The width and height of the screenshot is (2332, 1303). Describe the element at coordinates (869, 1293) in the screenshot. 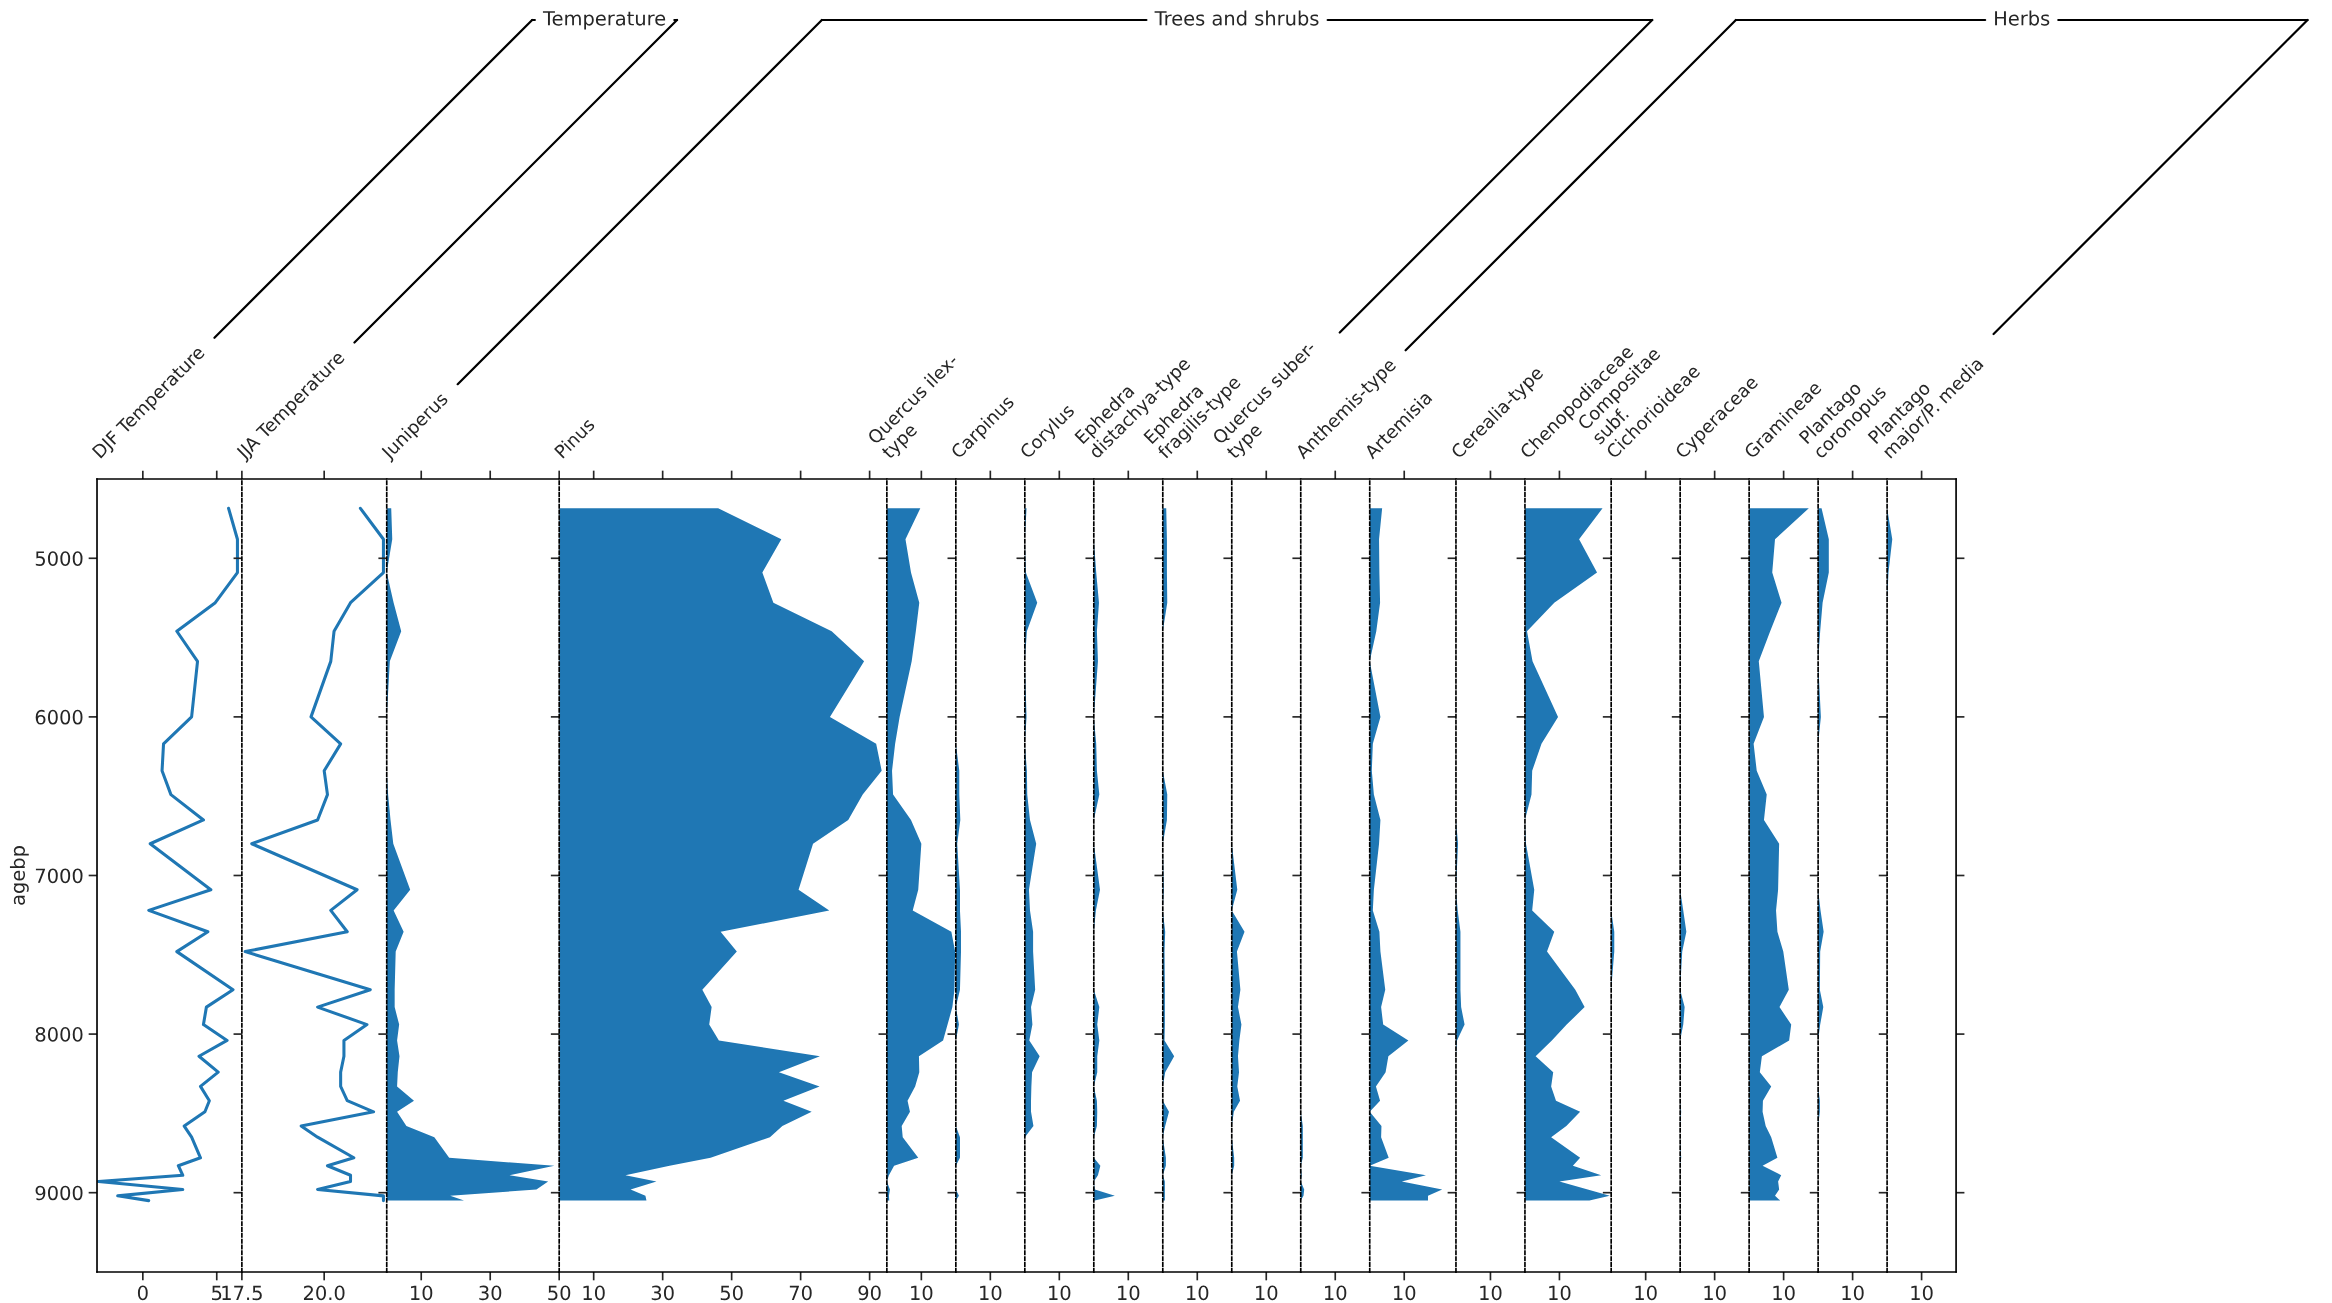

I see `x-tick-label: 90` at that location.